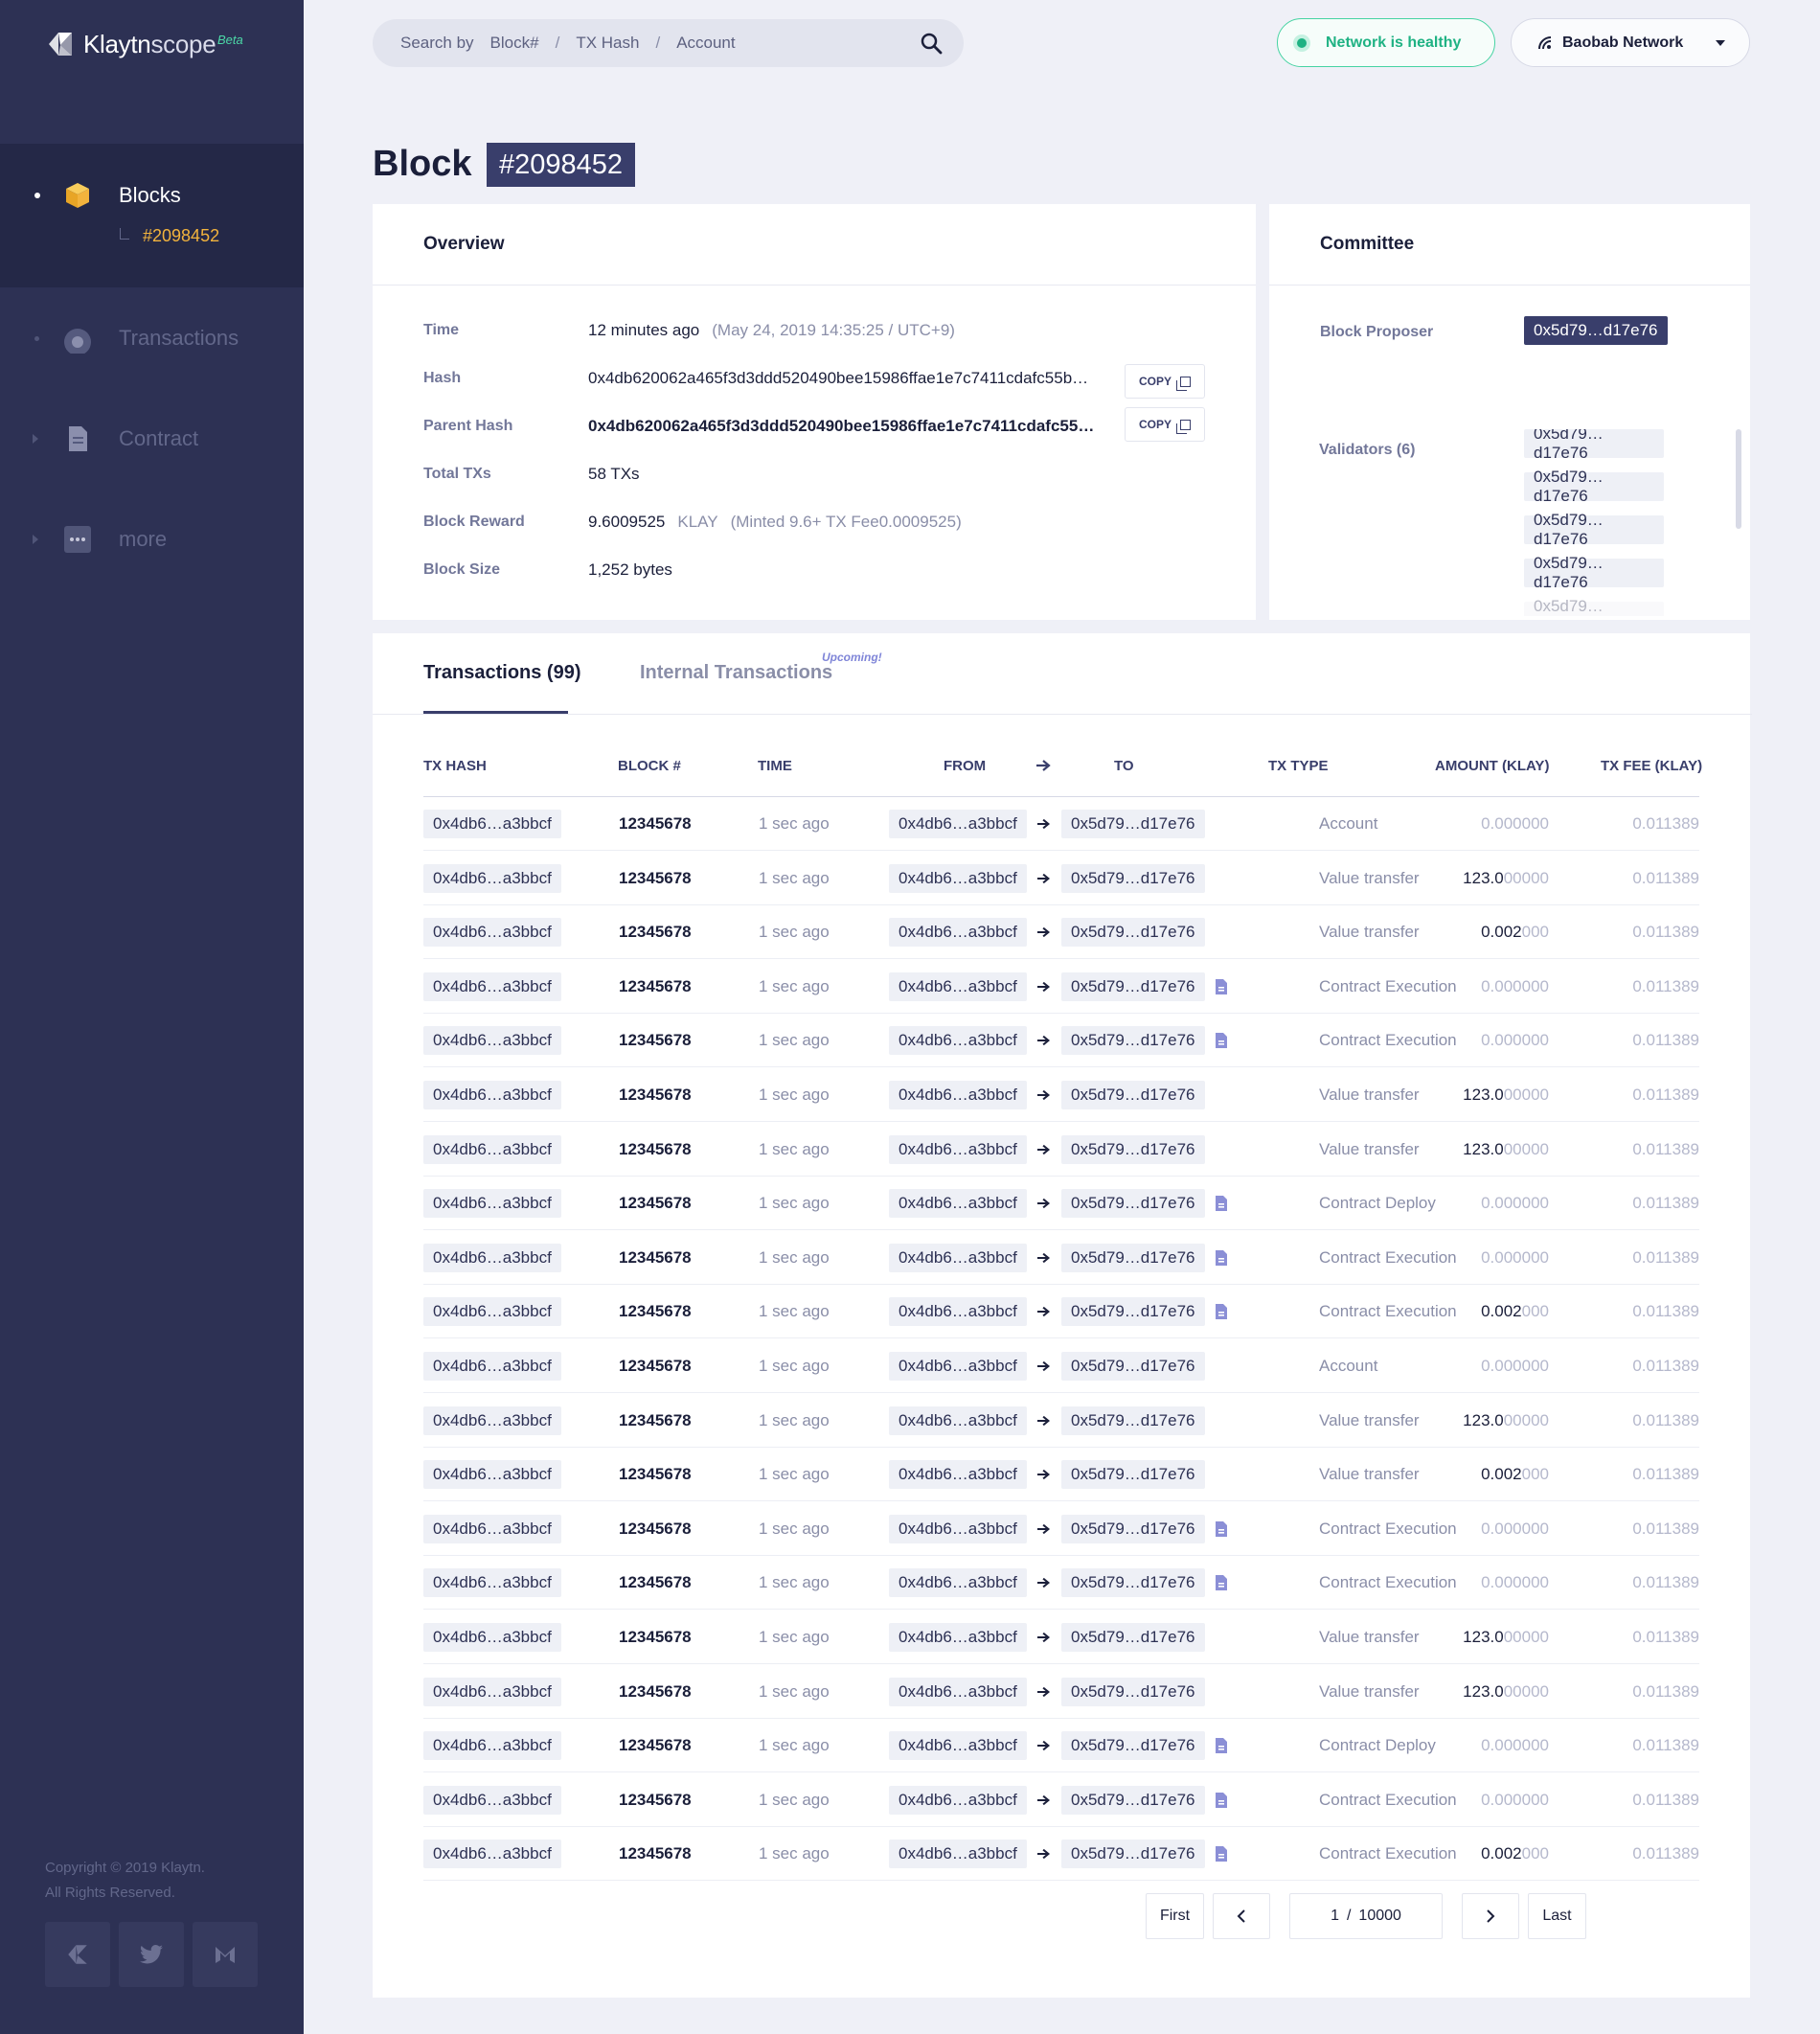 The width and height of the screenshot is (1820, 2034). Describe the element at coordinates (152, 539) in the screenshot. I see `sidebar-item-more: more` at that location.